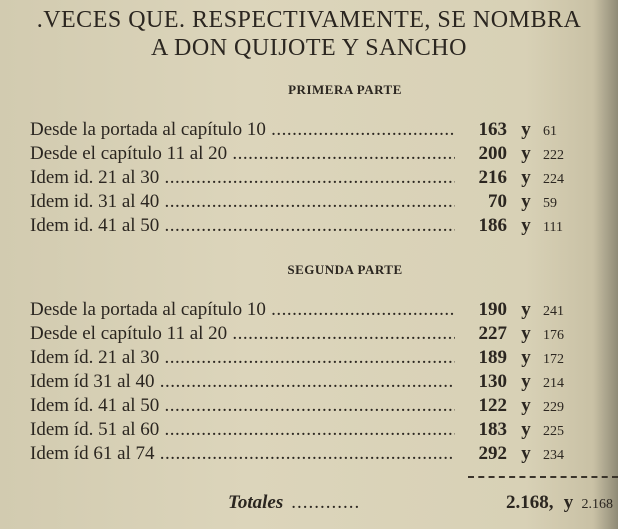 The width and height of the screenshot is (618, 529). I want to click on table-row: Desde la portada al capítulo 10 190 y 241, so click(324, 310).